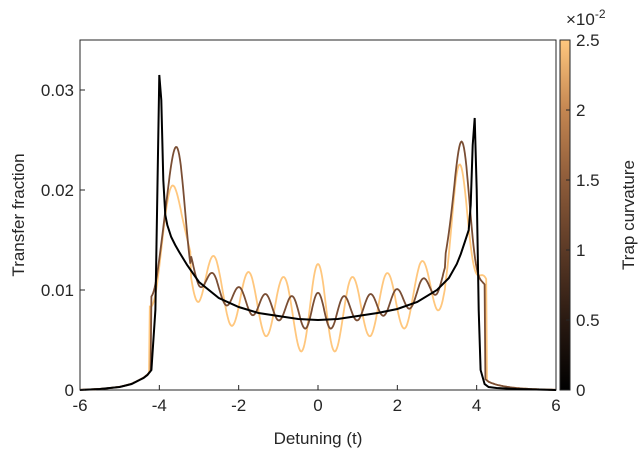 The image size is (644, 449). Describe the element at coordinates (555, 405) in the screenshot. I see `x-tick-label: 6` at that location.